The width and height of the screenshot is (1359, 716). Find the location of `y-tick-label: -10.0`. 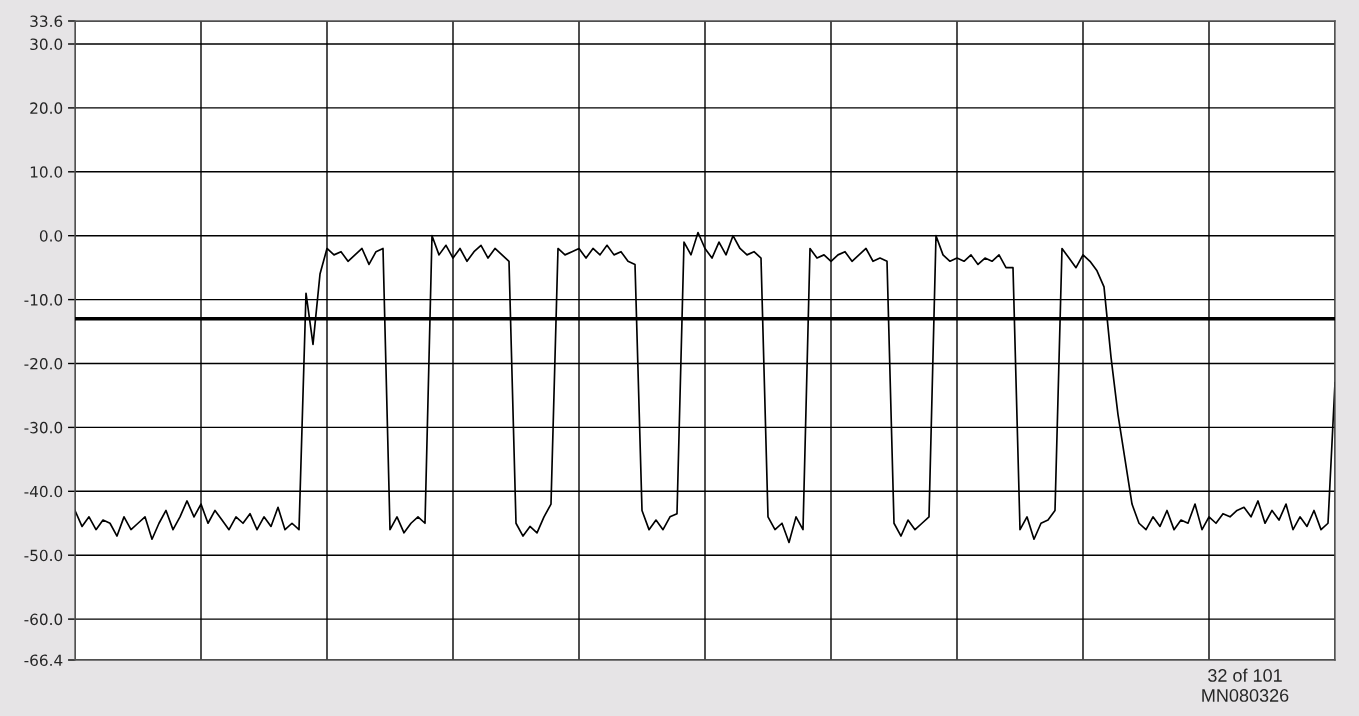

y-tick-label: -10.0 is located at coordinates (43, 300).